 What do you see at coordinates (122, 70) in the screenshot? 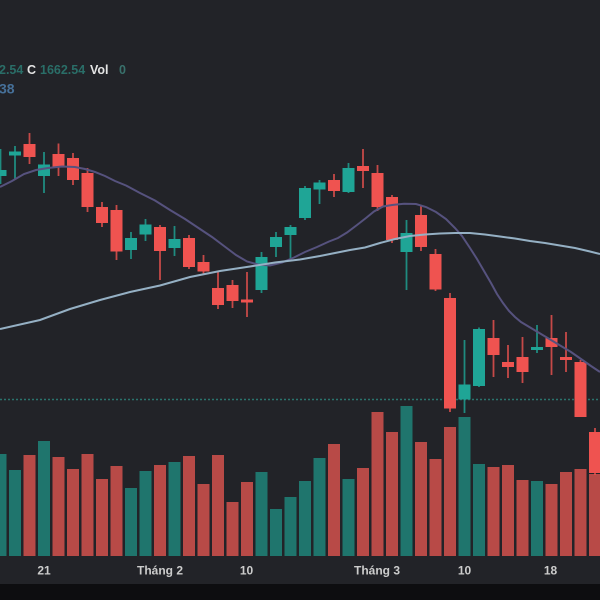
I see `svg-text: 0` at bounding box center [122, 70].